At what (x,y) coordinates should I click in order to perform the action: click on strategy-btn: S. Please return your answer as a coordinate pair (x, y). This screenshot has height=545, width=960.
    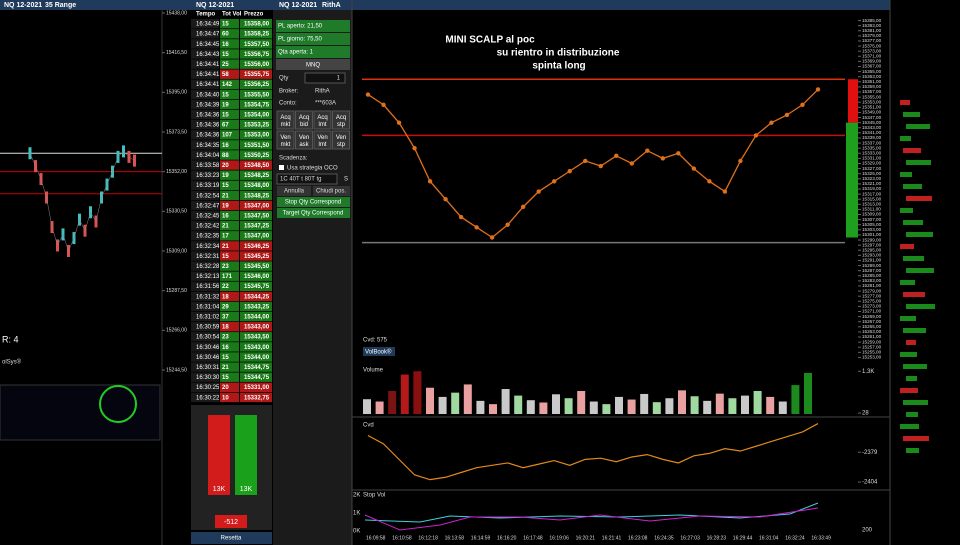
    Looking at the image, I should click on (346, 180).